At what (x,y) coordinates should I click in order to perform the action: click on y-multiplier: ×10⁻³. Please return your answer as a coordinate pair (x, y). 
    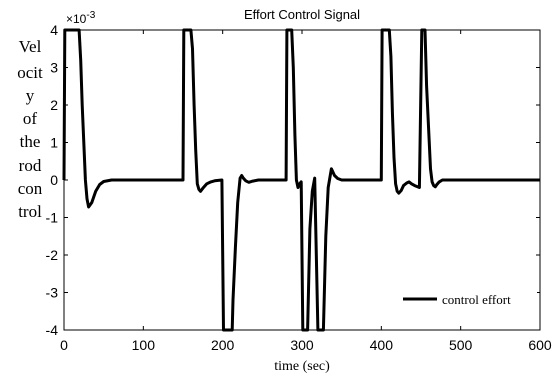
    Looking at the image, I should click on (81, 18).